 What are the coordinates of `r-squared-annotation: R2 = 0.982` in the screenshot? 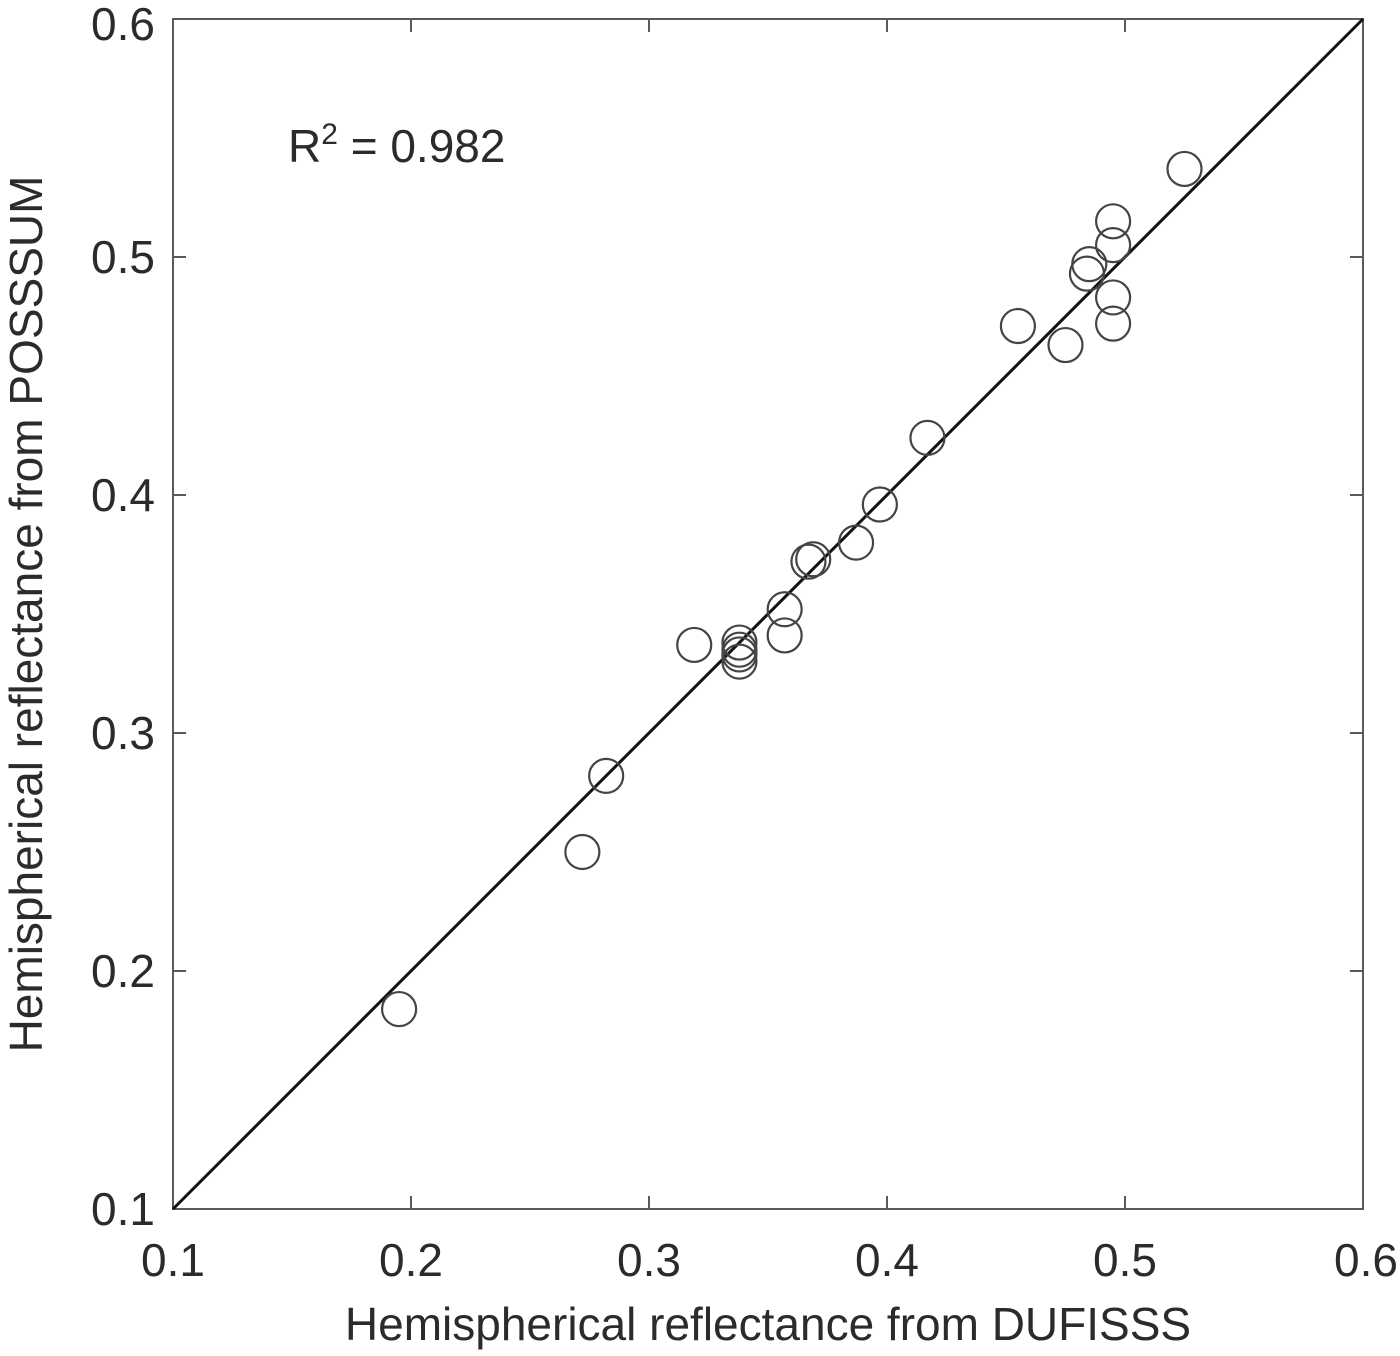 It's located at (396, 145).